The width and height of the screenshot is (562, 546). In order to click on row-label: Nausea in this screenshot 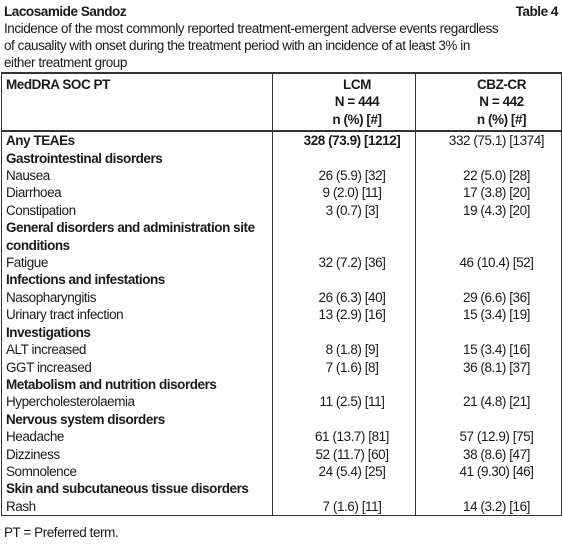, I will do `click(137, 176)`.